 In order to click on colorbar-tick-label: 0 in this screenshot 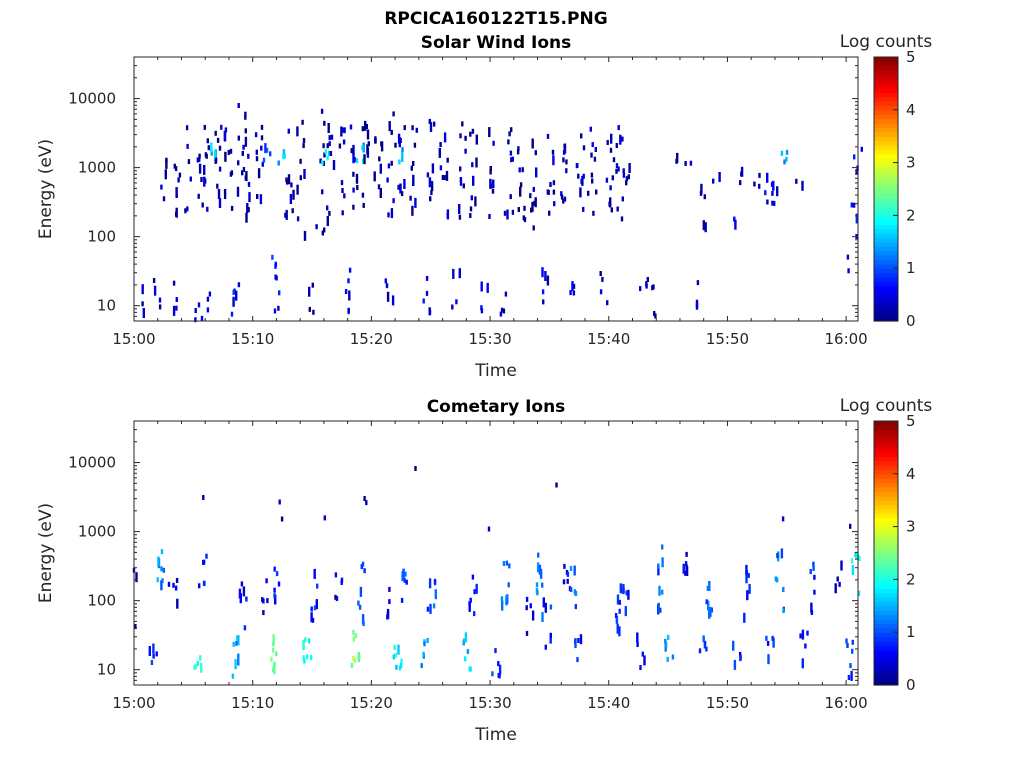, I will do `click(911, 321)`.